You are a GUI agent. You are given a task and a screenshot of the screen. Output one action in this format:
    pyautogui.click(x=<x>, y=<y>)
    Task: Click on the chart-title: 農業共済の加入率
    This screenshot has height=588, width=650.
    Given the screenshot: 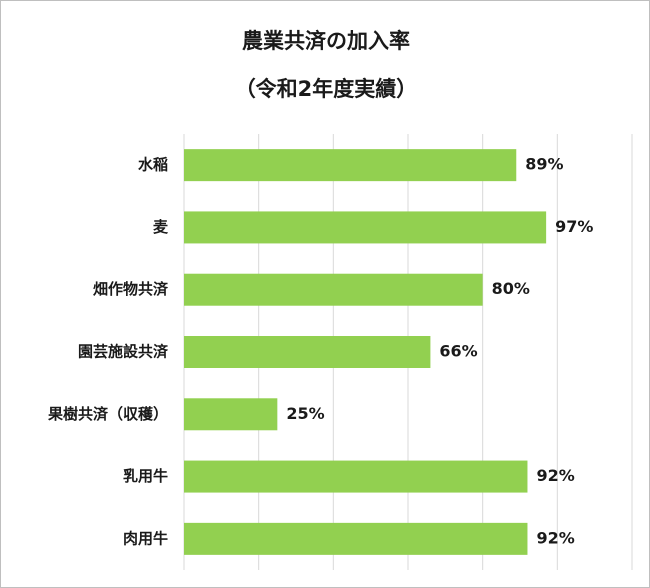 What is the action you would take?
    pyautogui.click(x=326, y=41)
    